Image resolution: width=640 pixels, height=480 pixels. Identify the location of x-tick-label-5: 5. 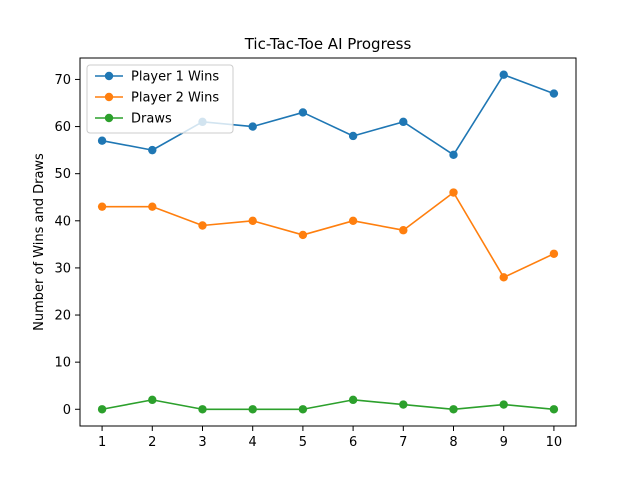
(303, 442).